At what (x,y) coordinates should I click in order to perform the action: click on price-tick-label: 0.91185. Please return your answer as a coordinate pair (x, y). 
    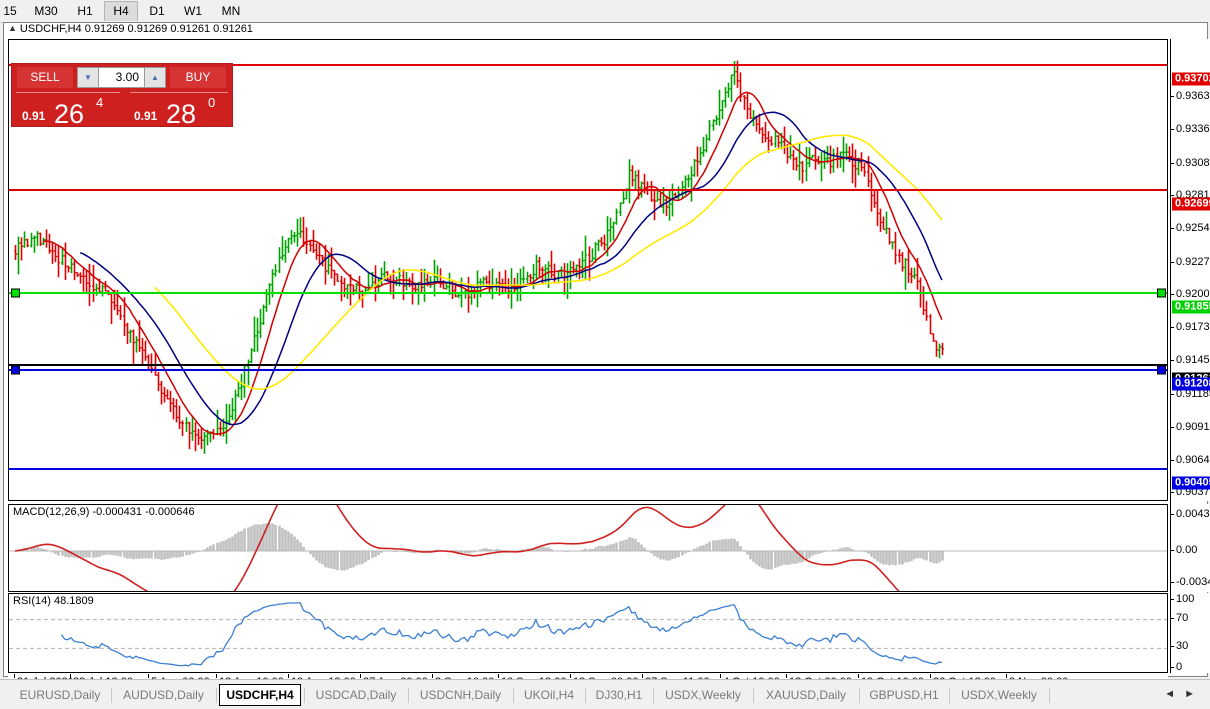
    Looking at the image, I should click on (1193, 394).